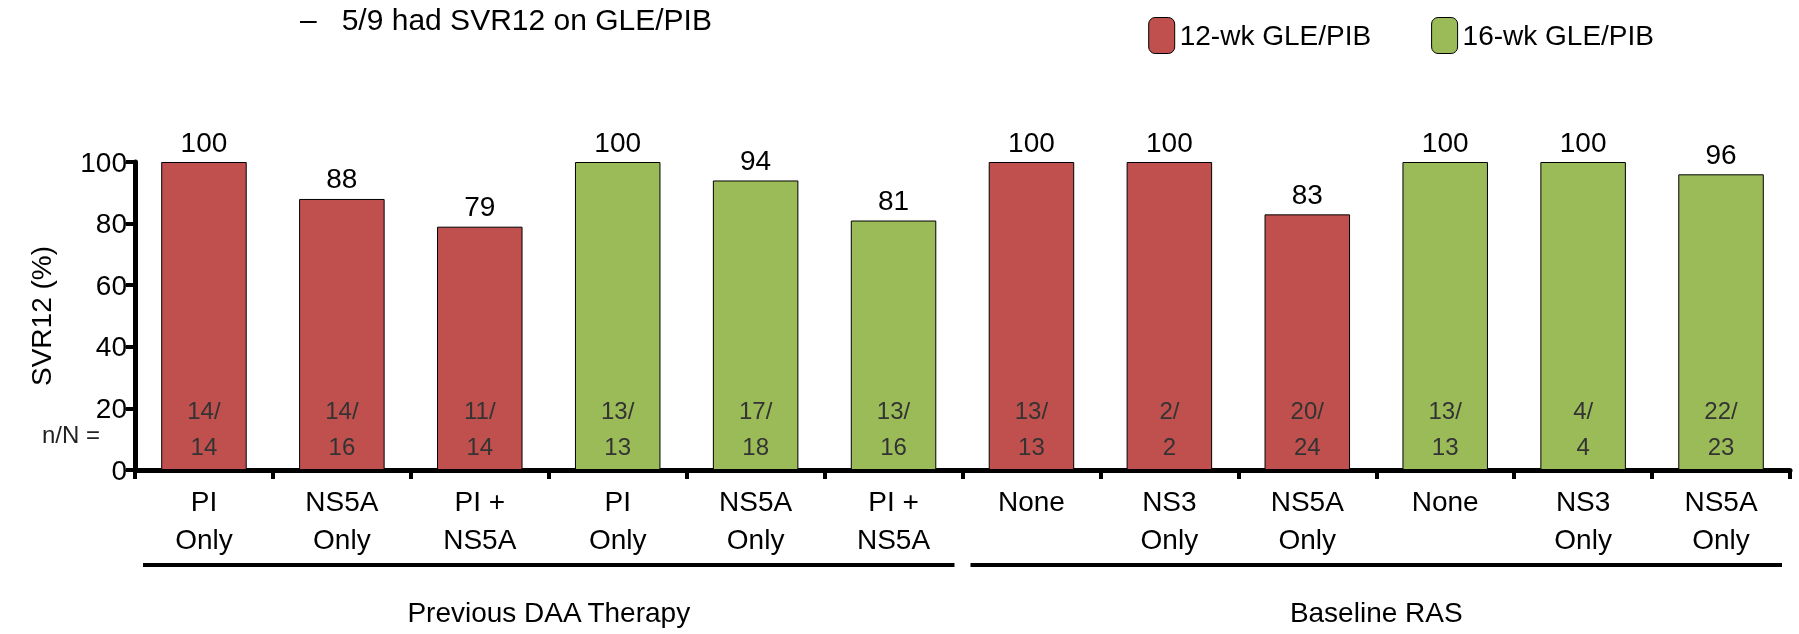  Describe the element at coordinates (1558, 35) in the screenshot. I see `legend-label: 16-wk GLE/PIB` at that location.